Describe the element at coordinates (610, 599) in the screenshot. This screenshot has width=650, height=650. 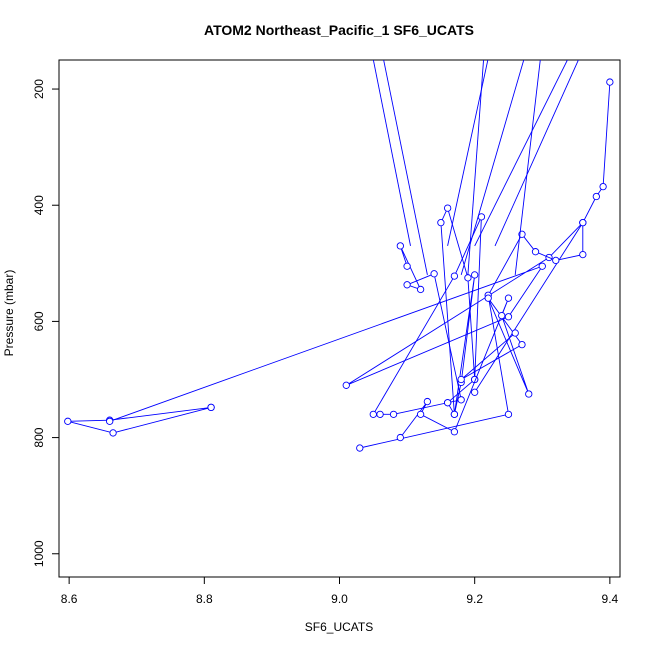
I see `x-tick-label: 9.4` at that location.